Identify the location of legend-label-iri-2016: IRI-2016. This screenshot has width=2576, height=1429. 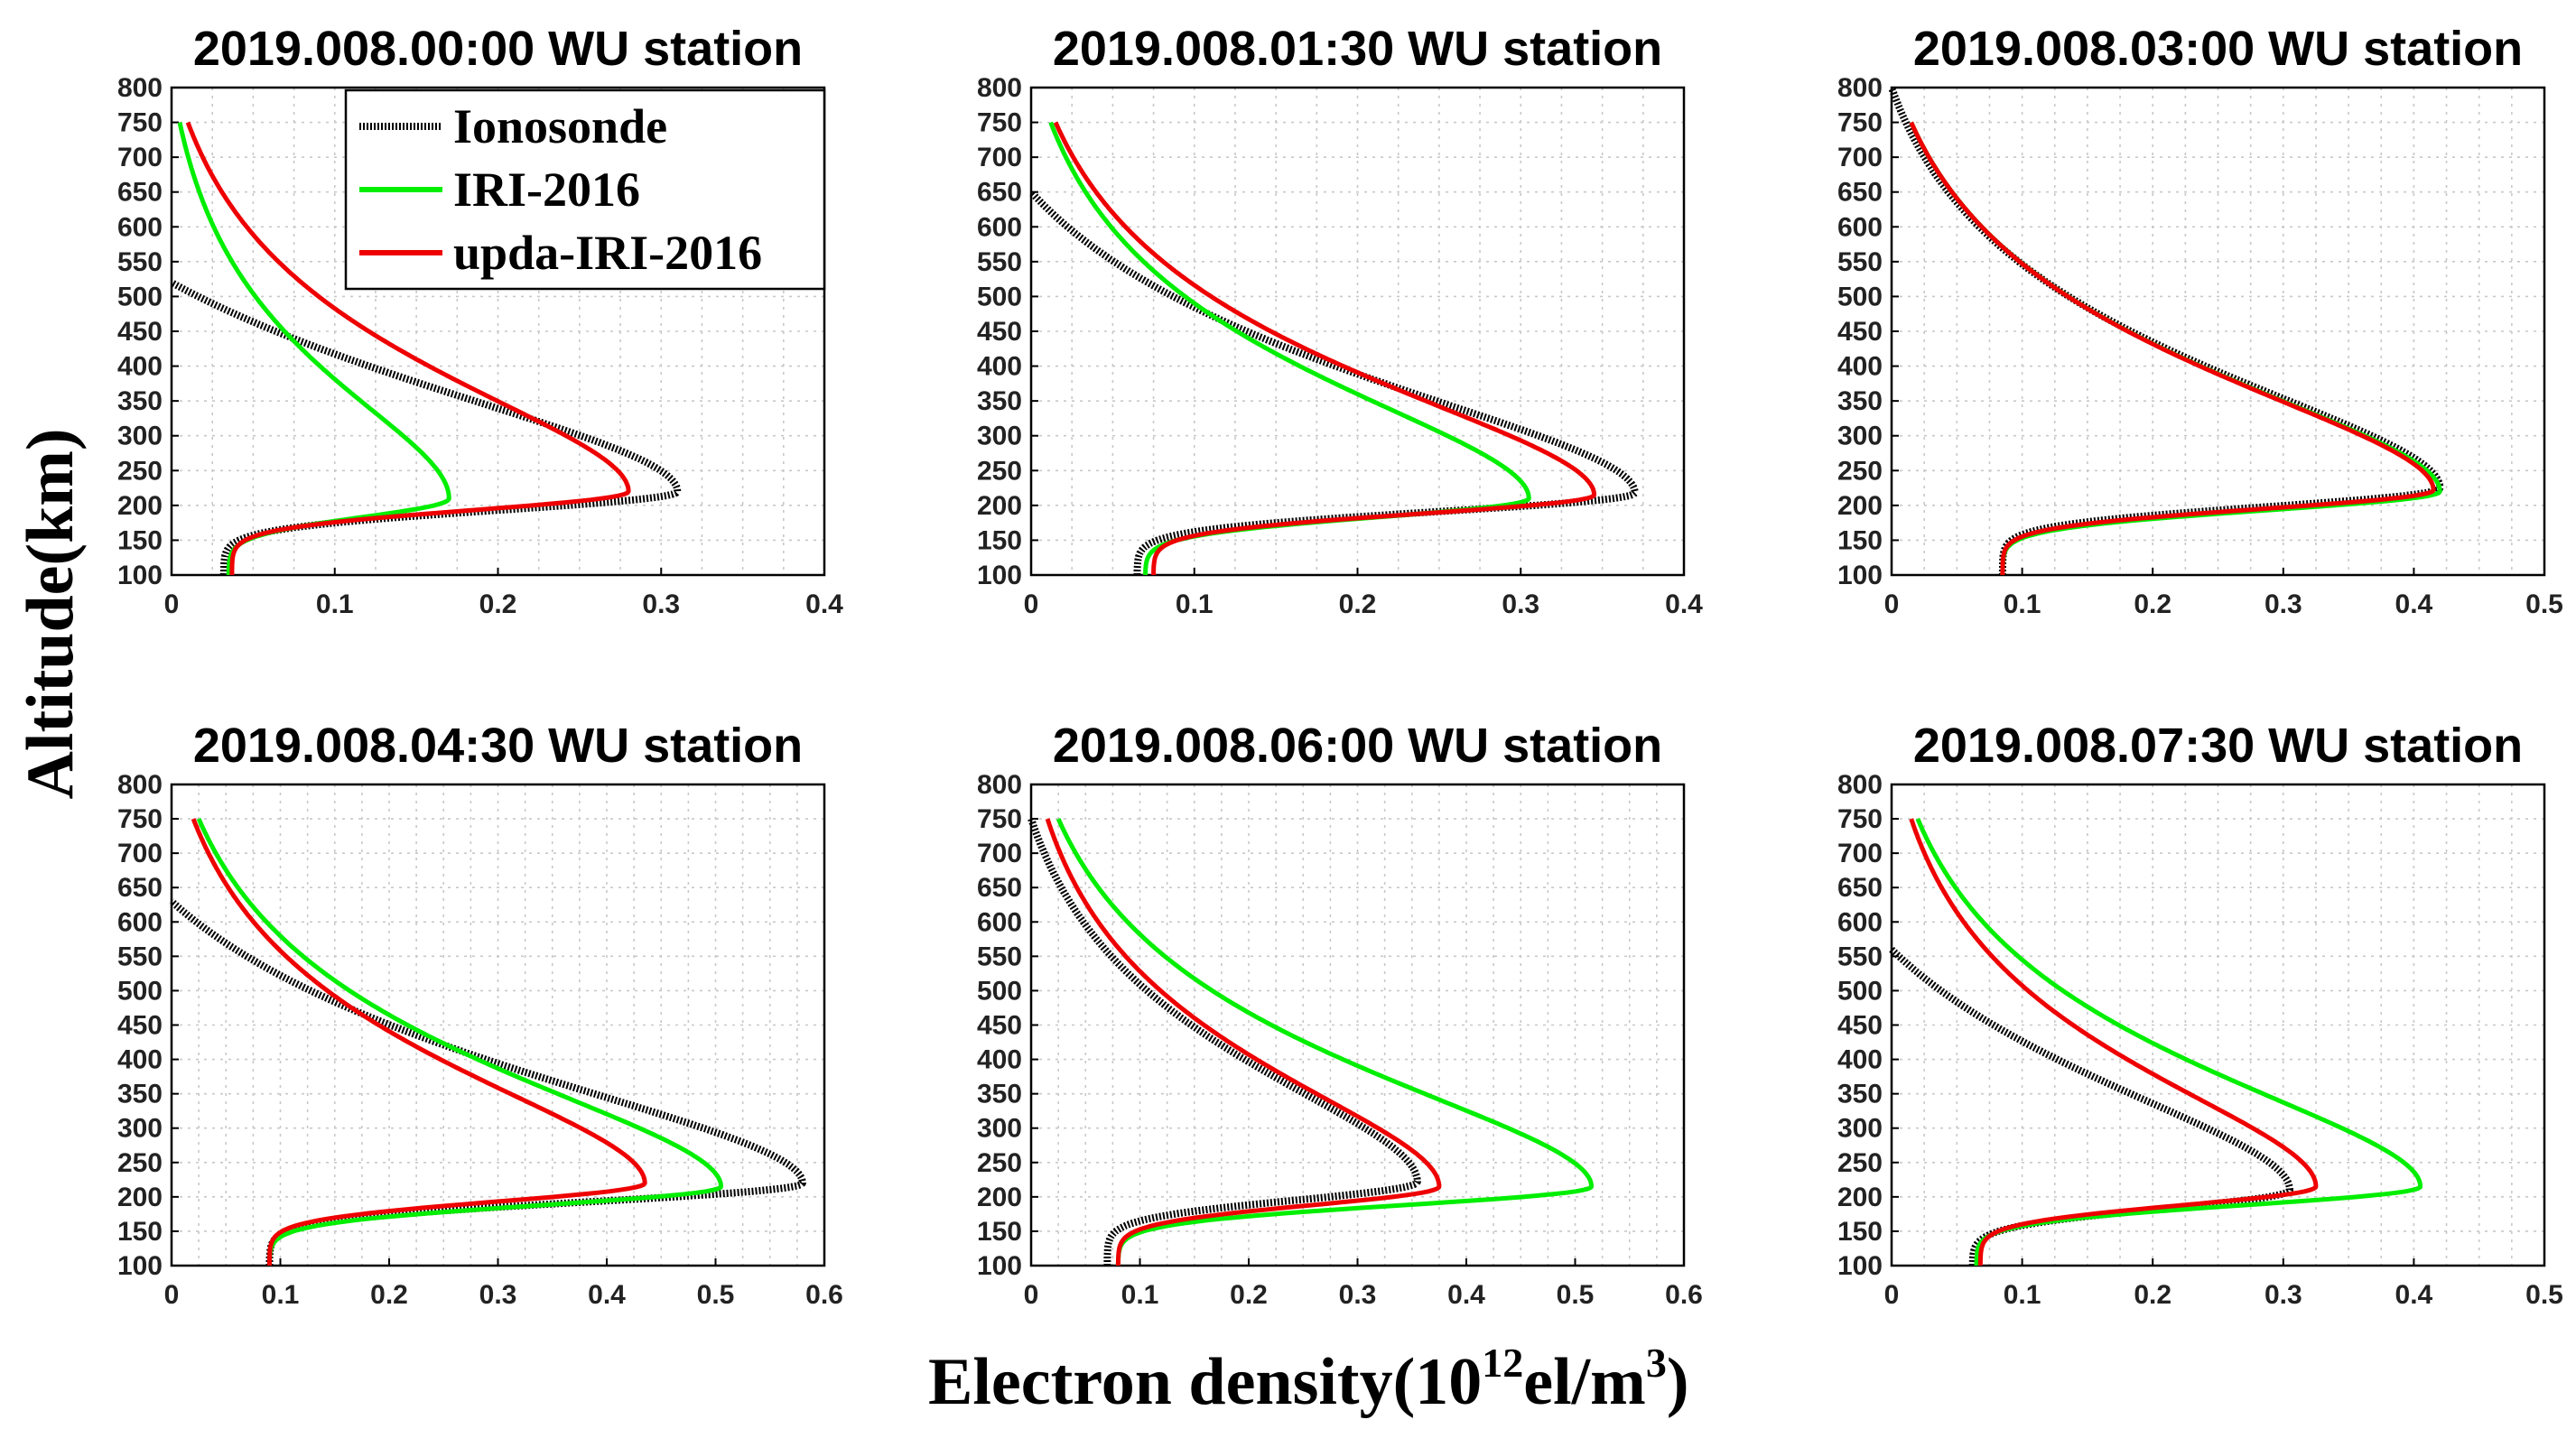
(546, 189).